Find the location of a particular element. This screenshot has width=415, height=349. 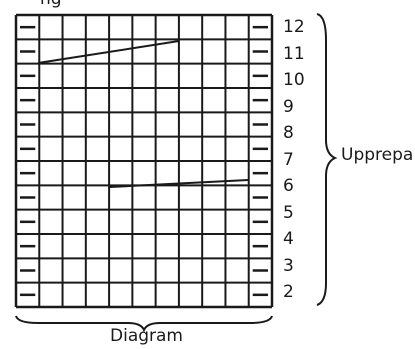

row-number-label: 10 is located at coordinates (294, 80).